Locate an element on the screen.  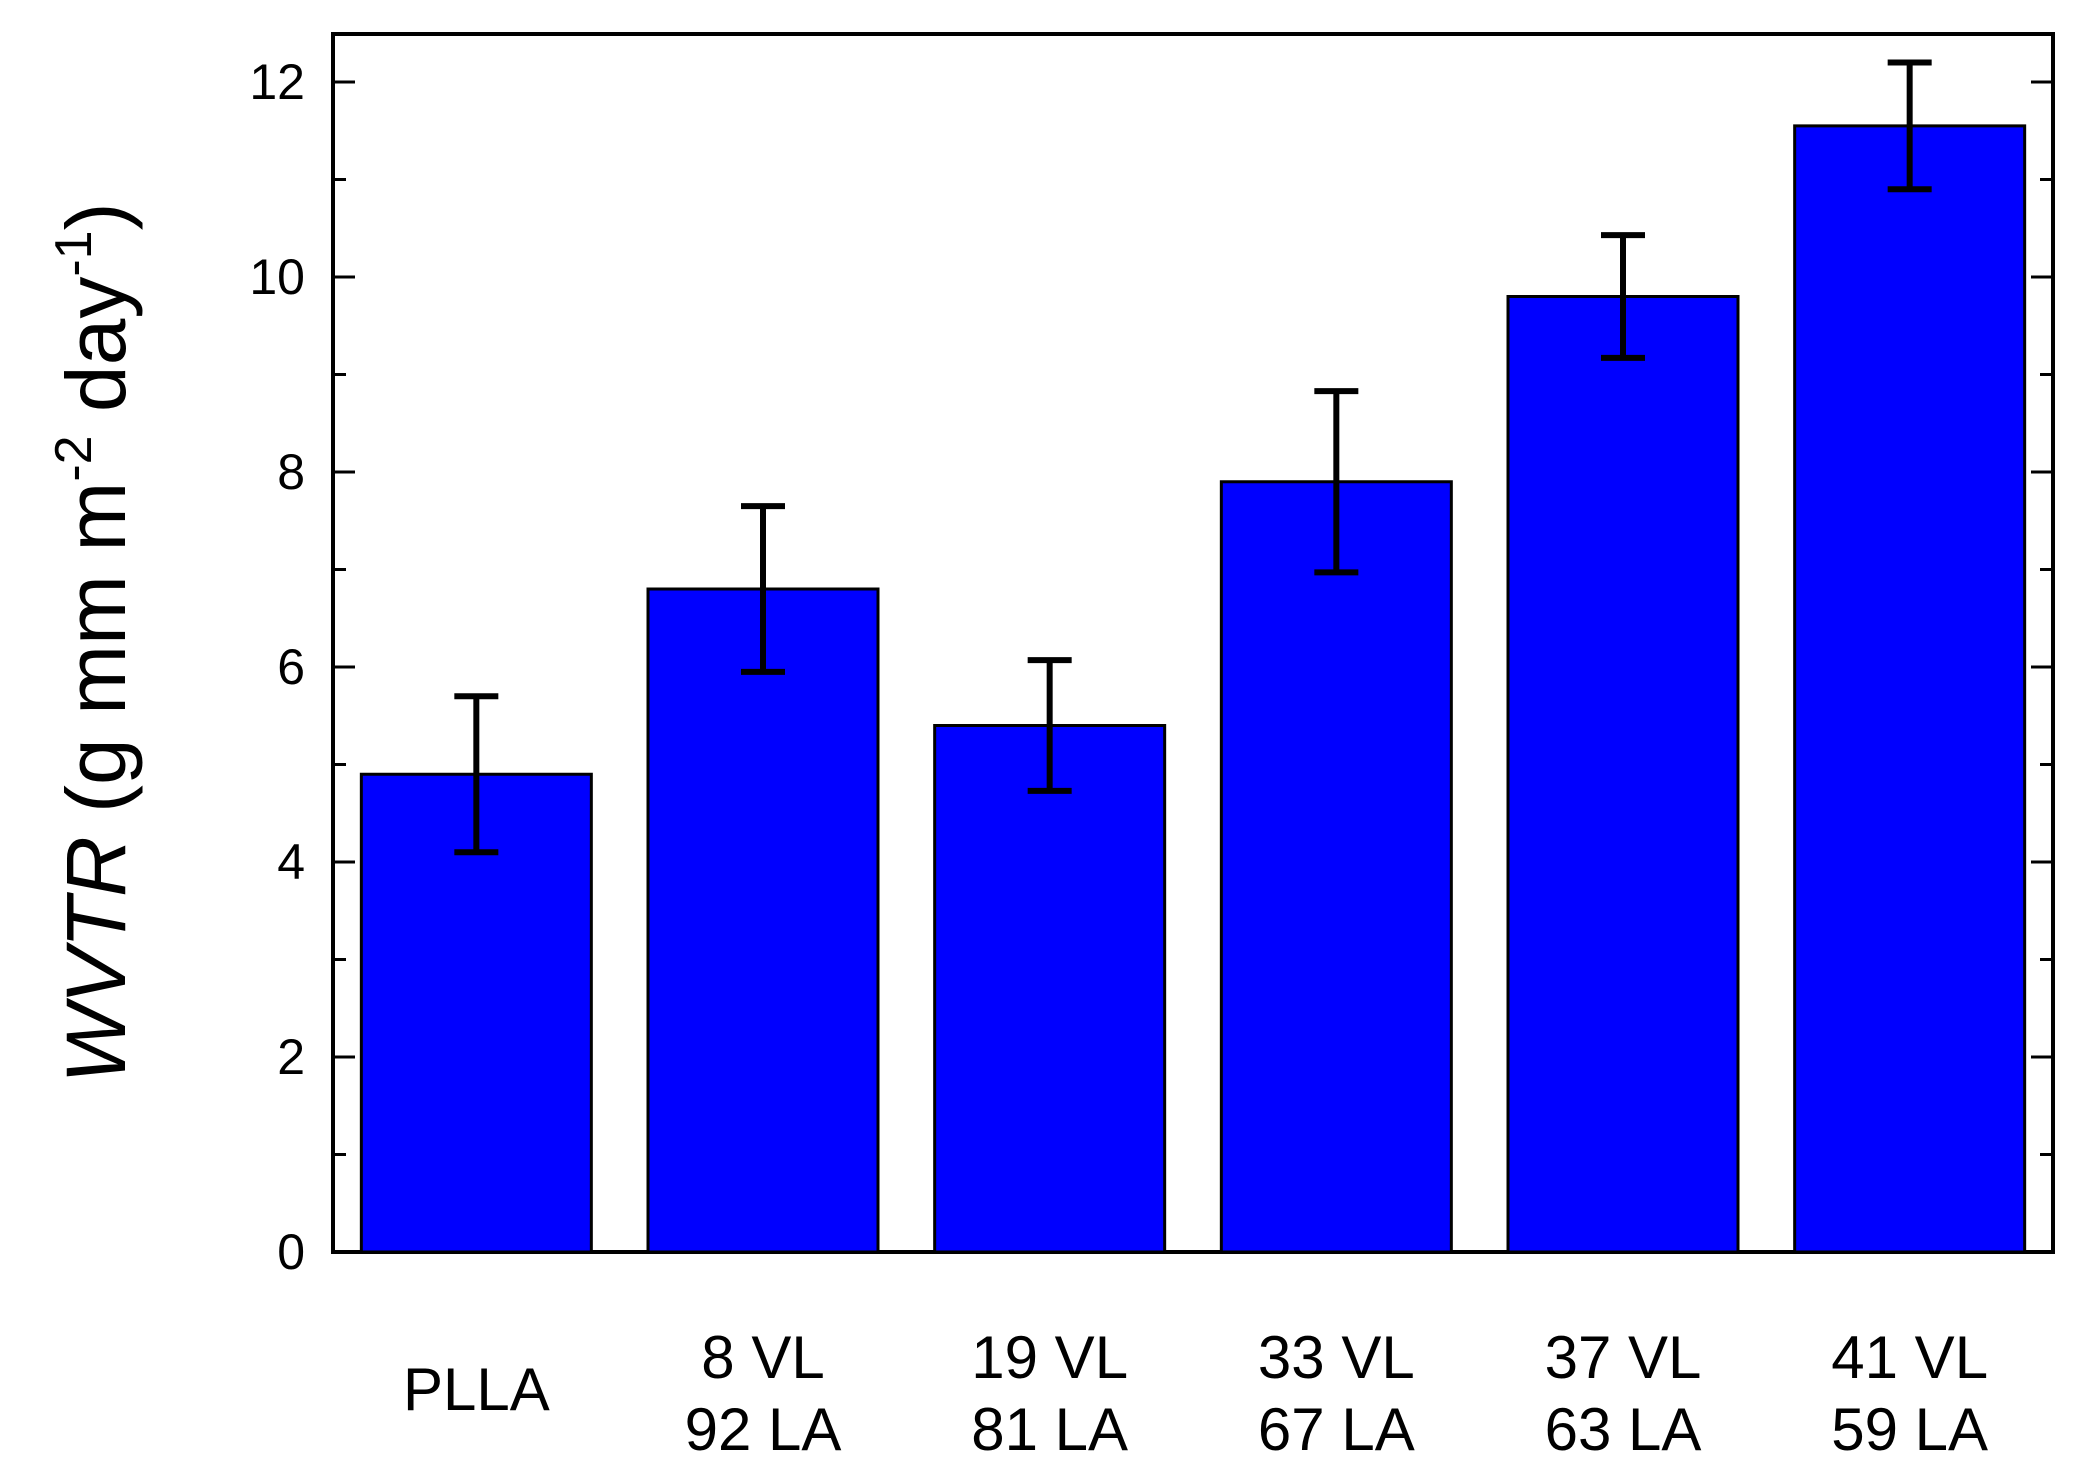
y-tick-label-8: 8 is located at coordinates (291, 472).